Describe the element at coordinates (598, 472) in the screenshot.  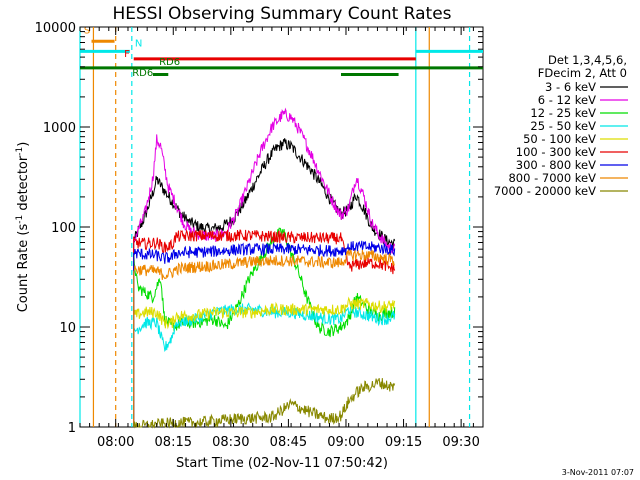
I see `footer-date: 3-Nov-2011 07:07` at that location.